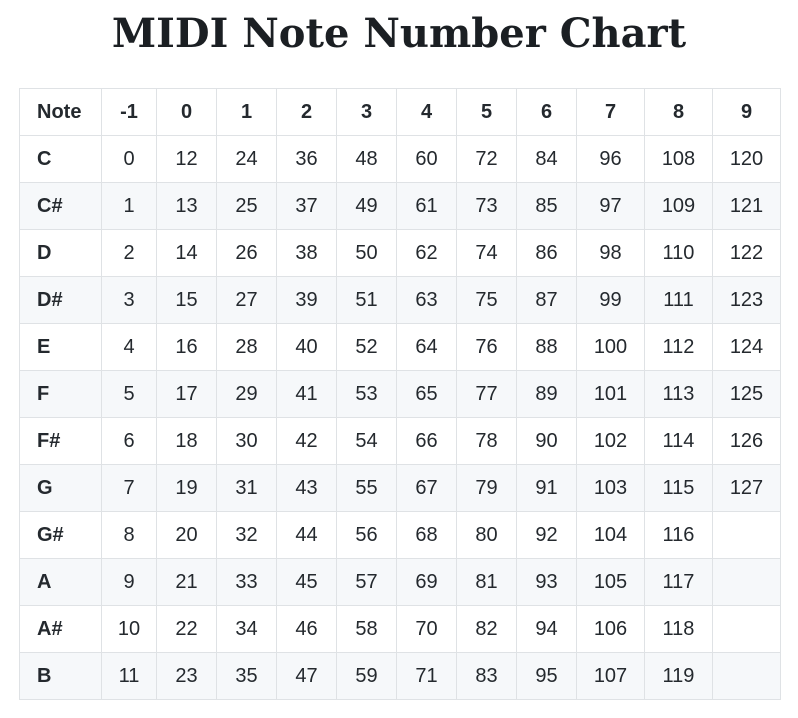 The width and height of the screenshot is (798, 718). I want to click on midi-number-cell: 74, so click(486, 253).